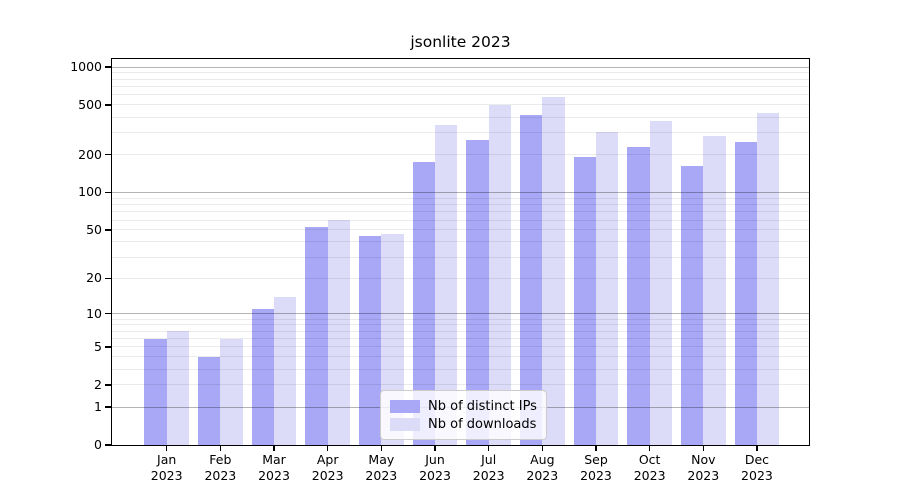 The height and width of the screenshot is (500, 900). I want to click on x-tick-label-oct: Oct 2023, so click(650, 467).